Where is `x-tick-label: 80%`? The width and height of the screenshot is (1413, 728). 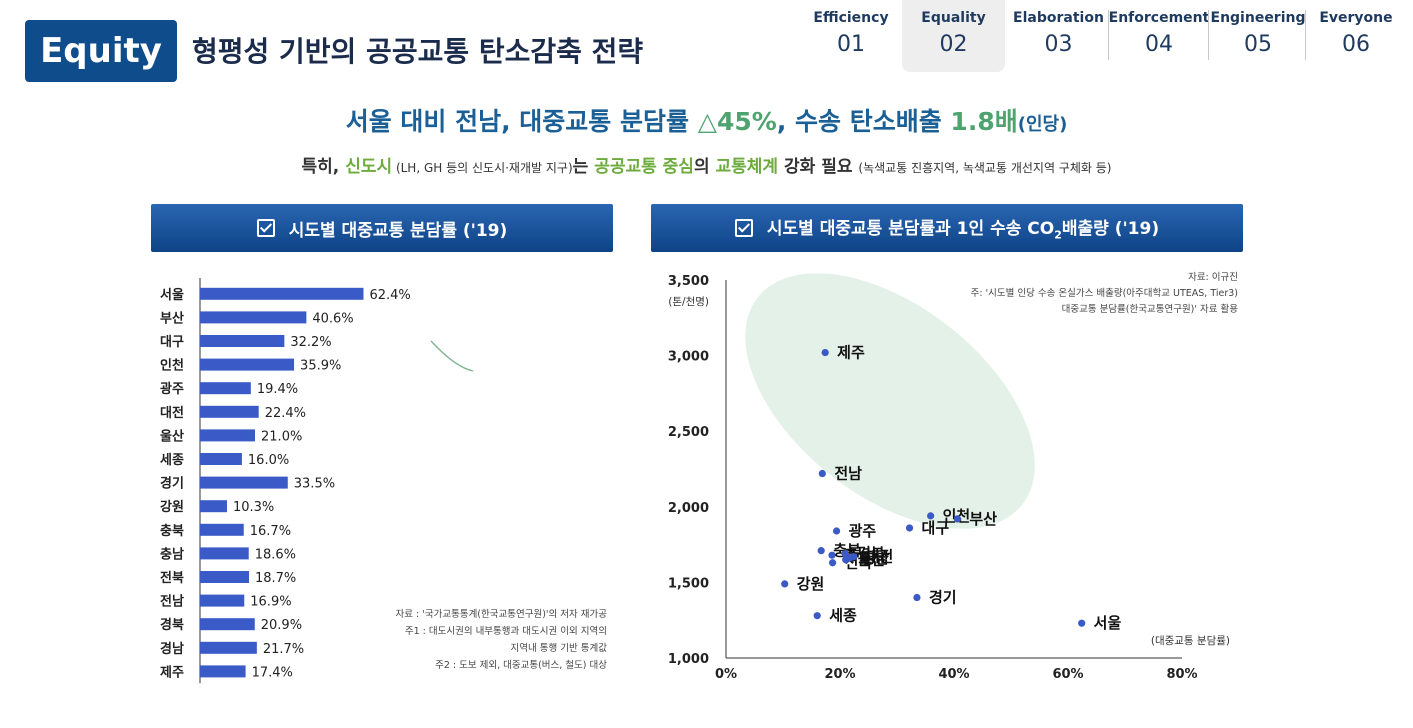
x-tick-label: 80% is located at coordinates (1181, 674).